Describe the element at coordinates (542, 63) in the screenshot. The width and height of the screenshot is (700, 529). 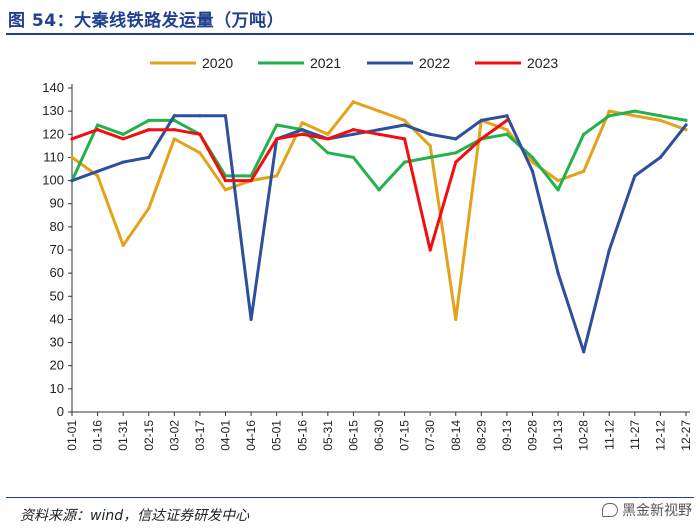
I see `legend-label: 2023` at that location.